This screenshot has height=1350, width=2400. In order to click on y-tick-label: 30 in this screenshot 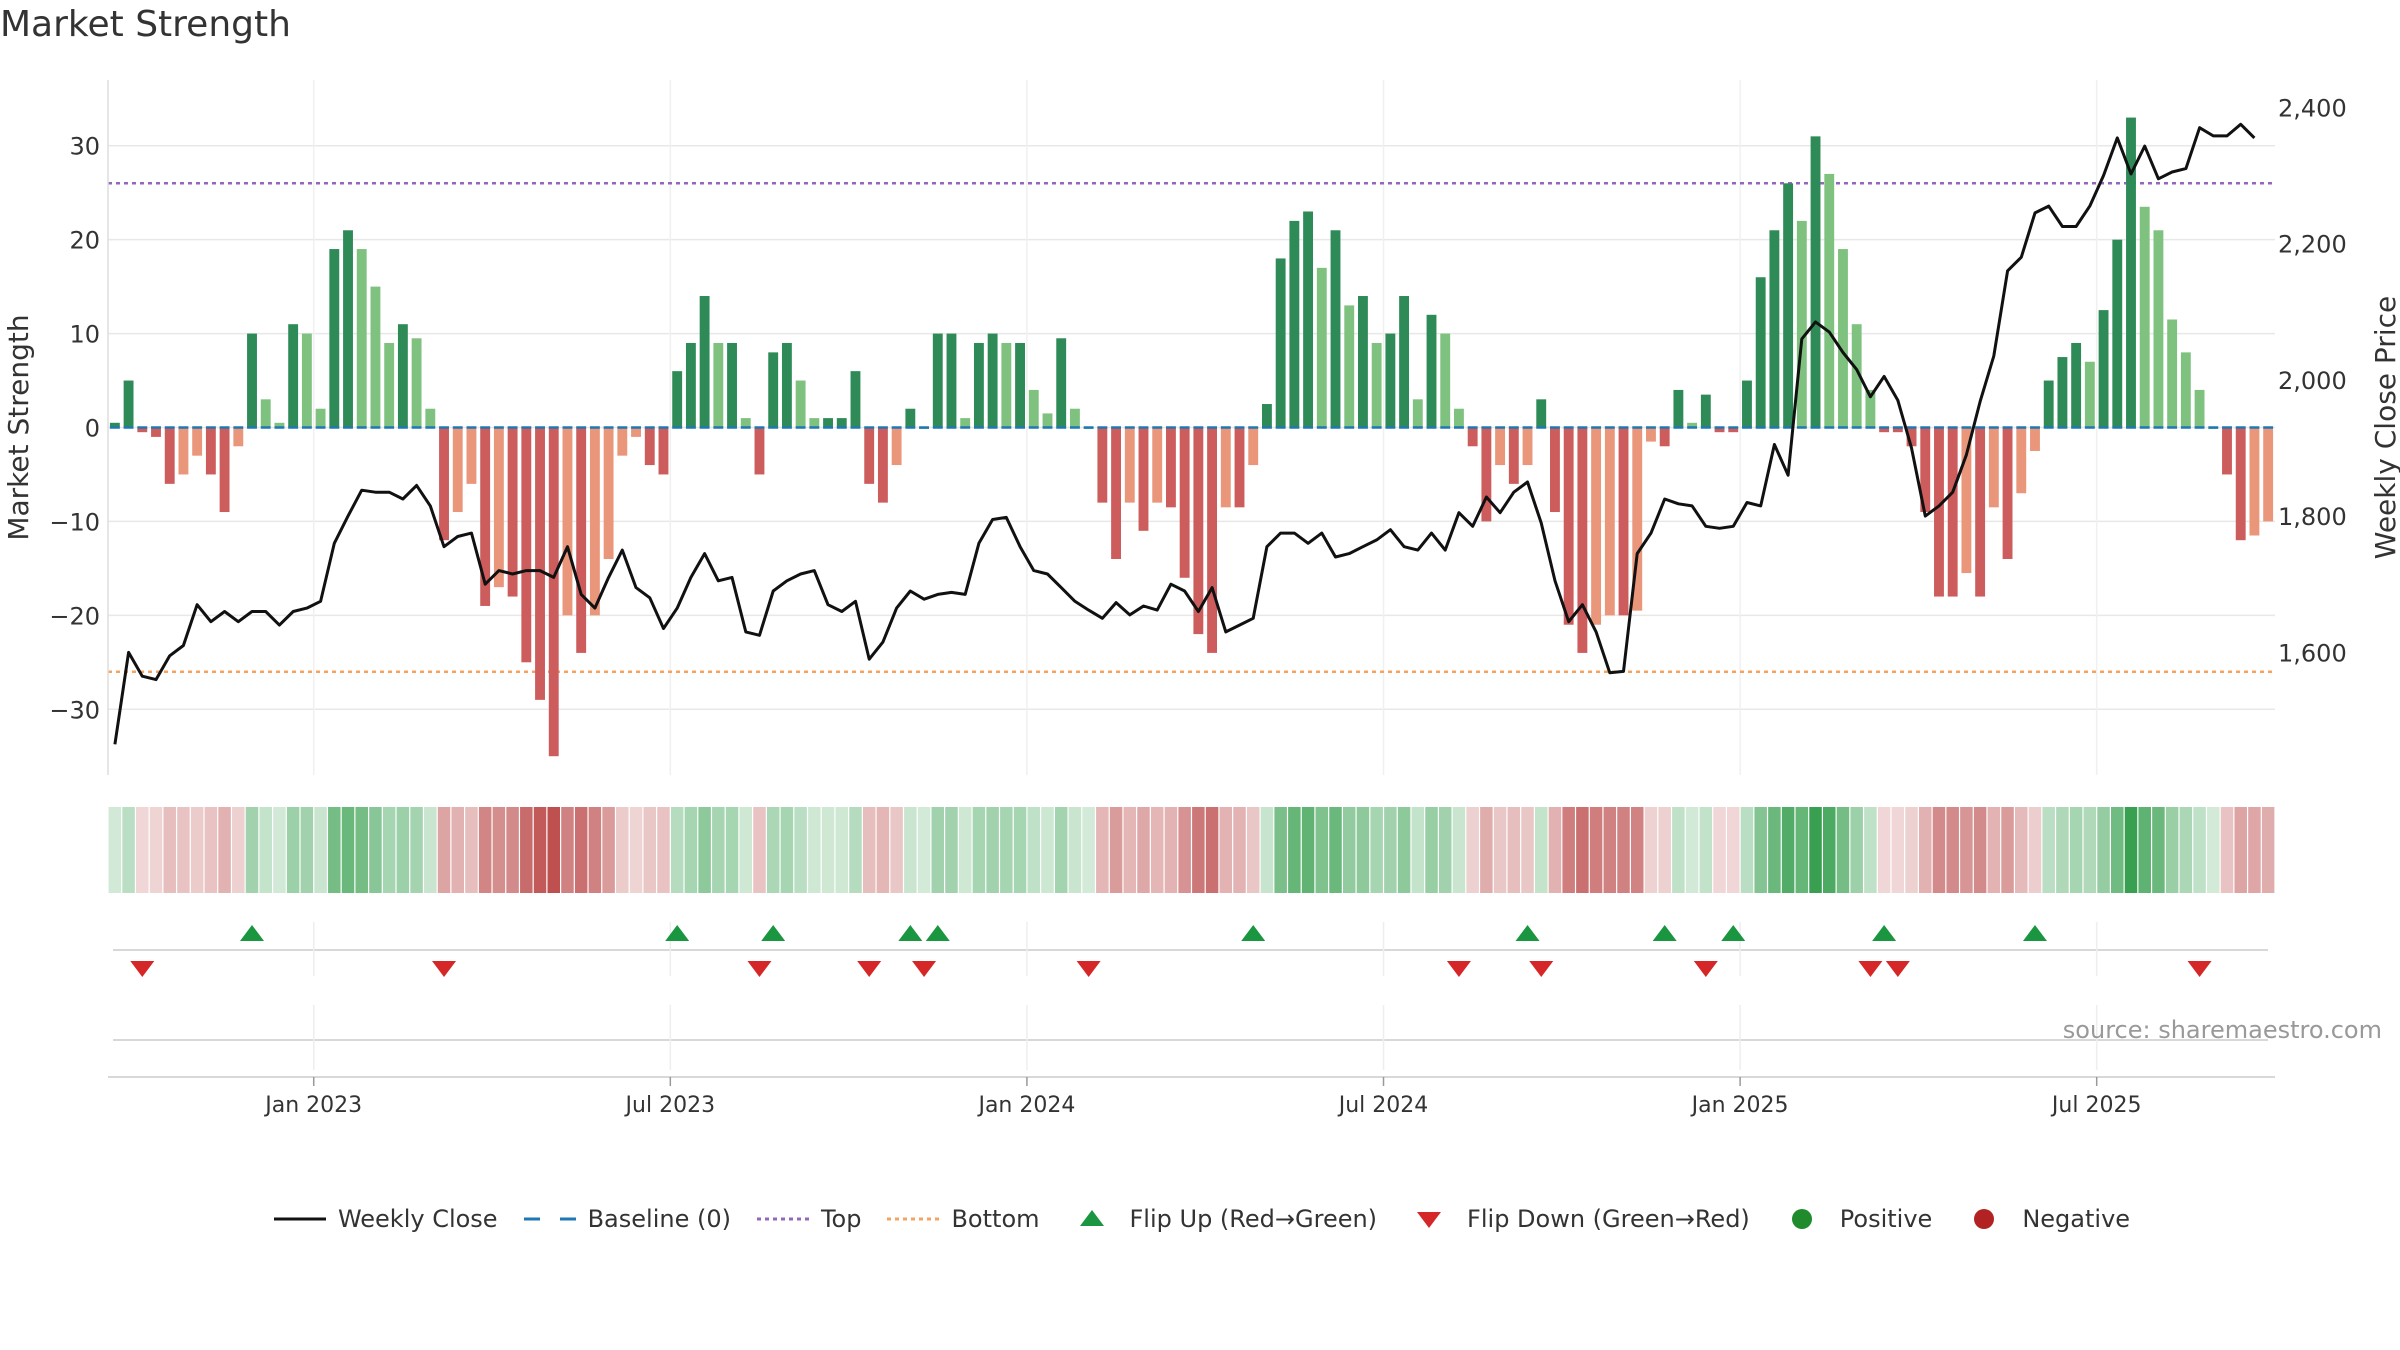, I will do `click(84, 147)`.